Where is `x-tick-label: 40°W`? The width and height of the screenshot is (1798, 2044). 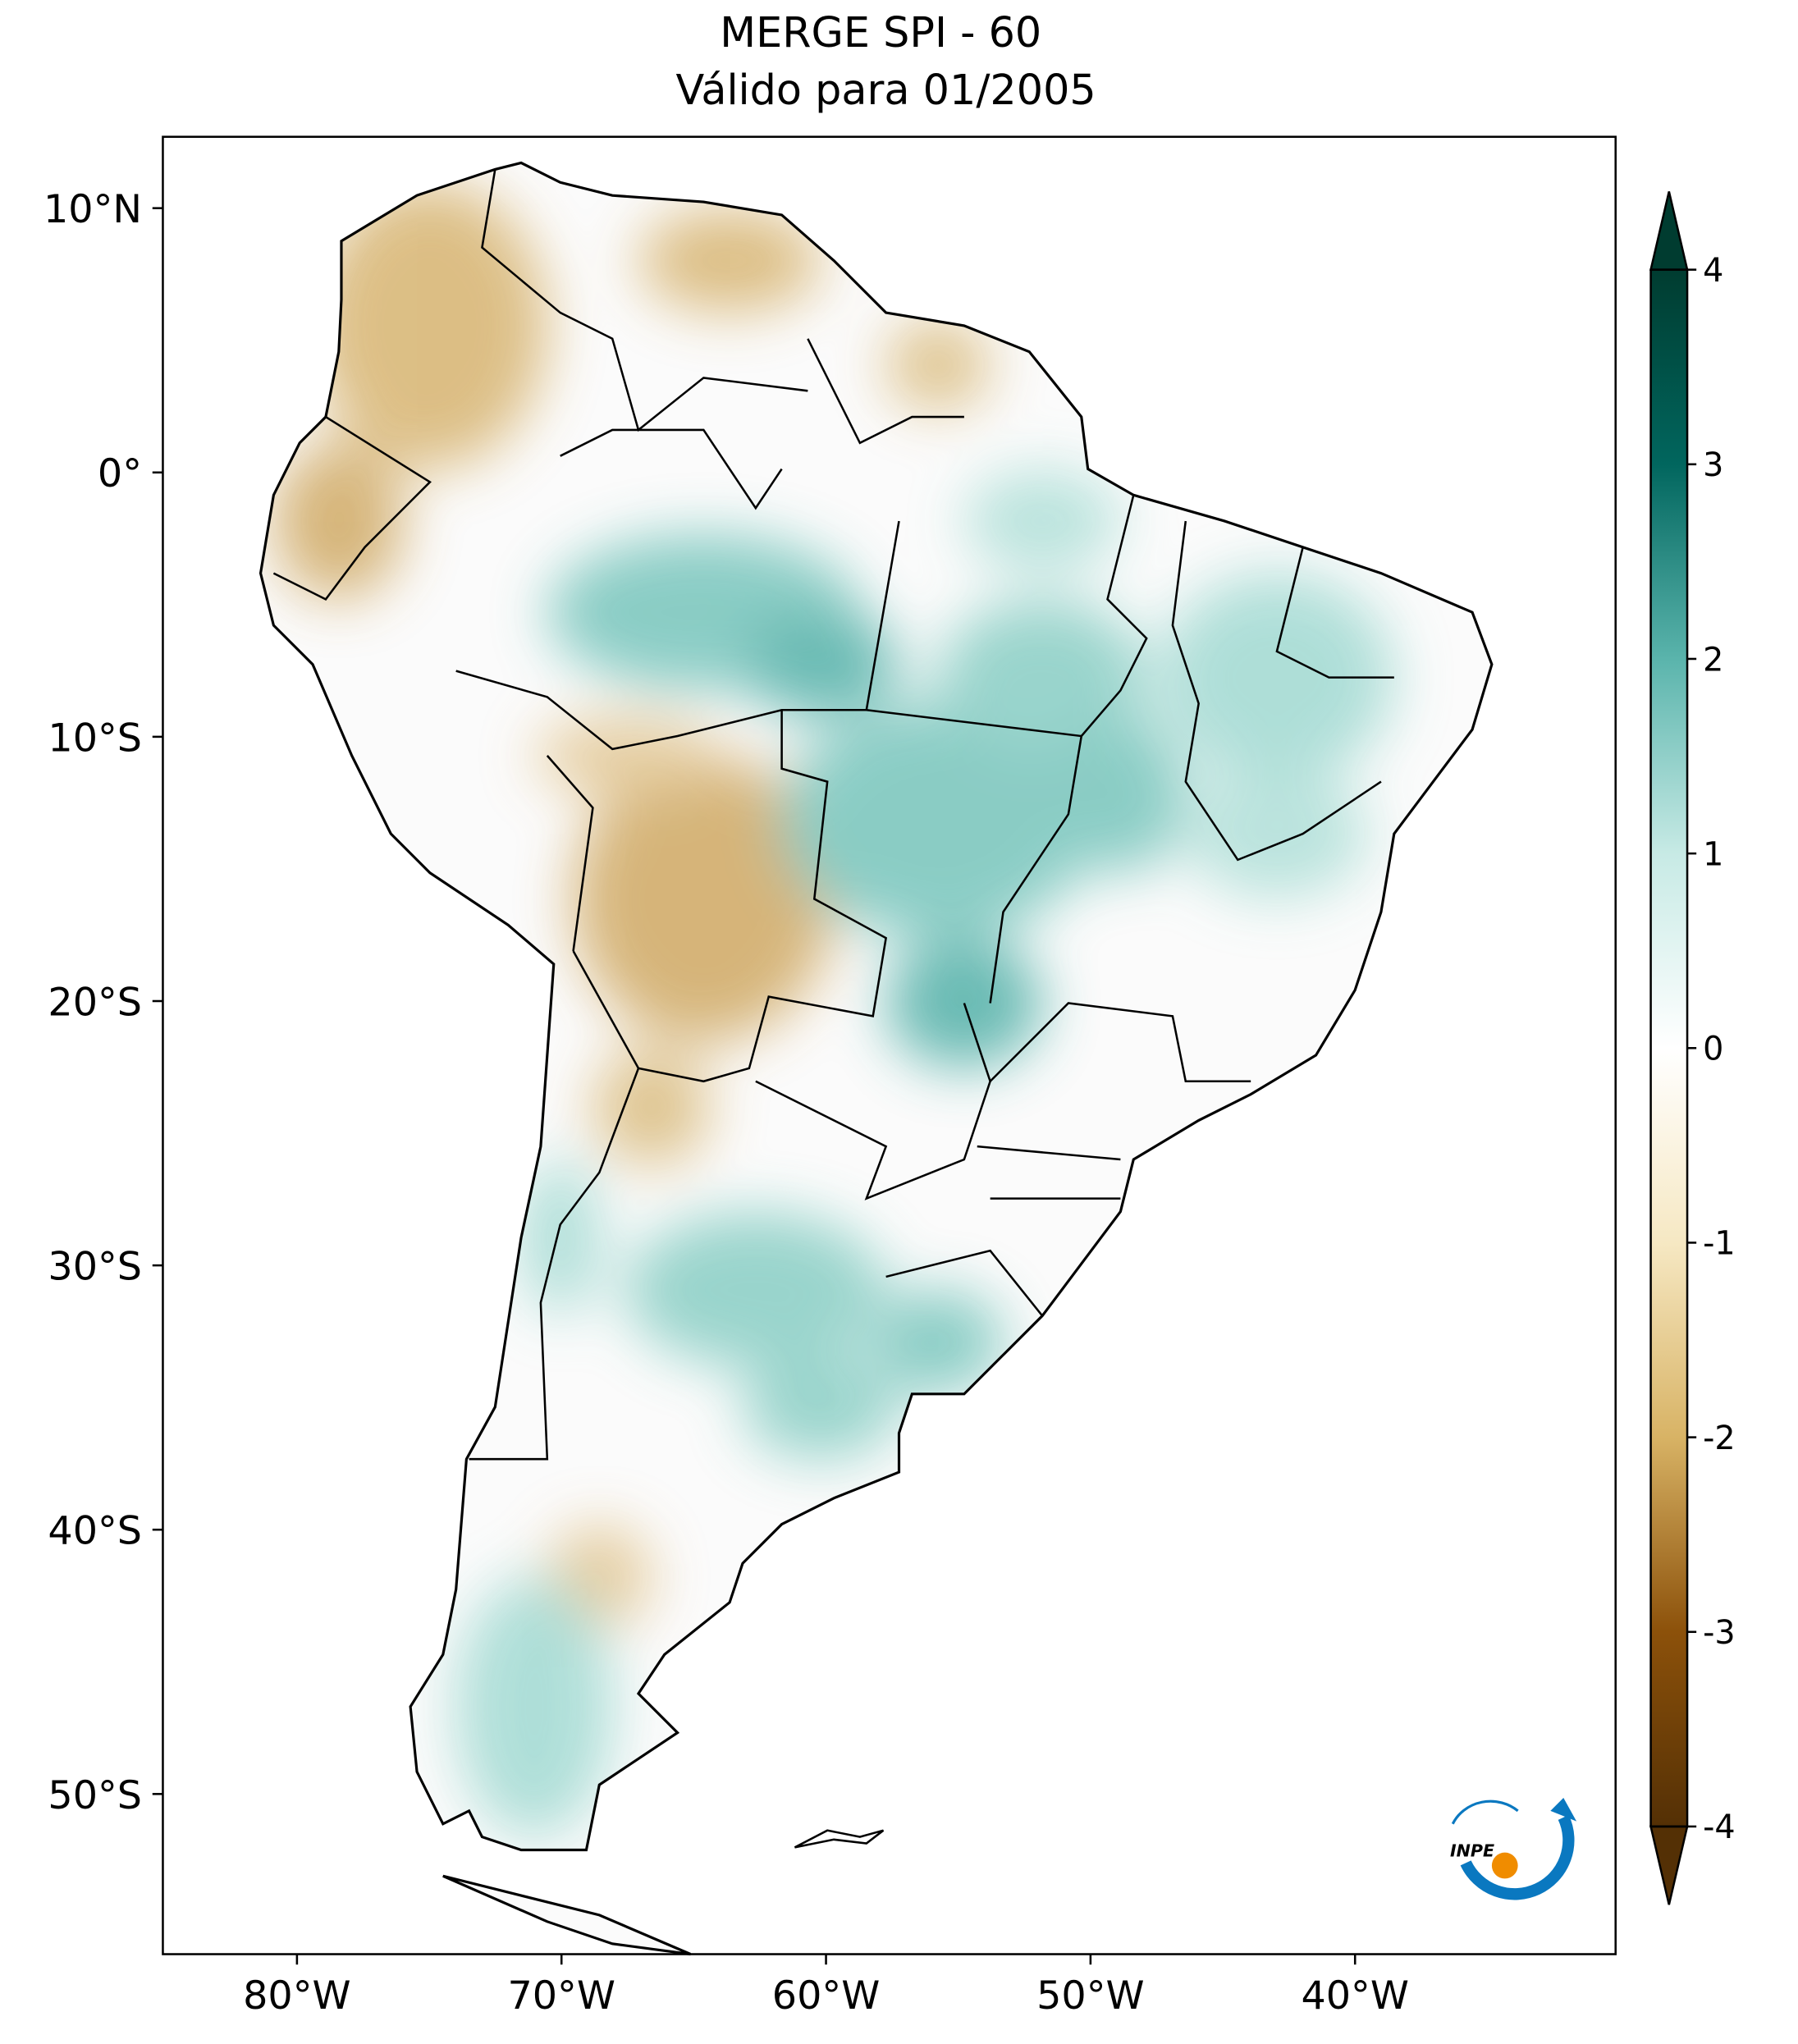 x-tick-label: 40°W is located at coordinates (1355, 1996).